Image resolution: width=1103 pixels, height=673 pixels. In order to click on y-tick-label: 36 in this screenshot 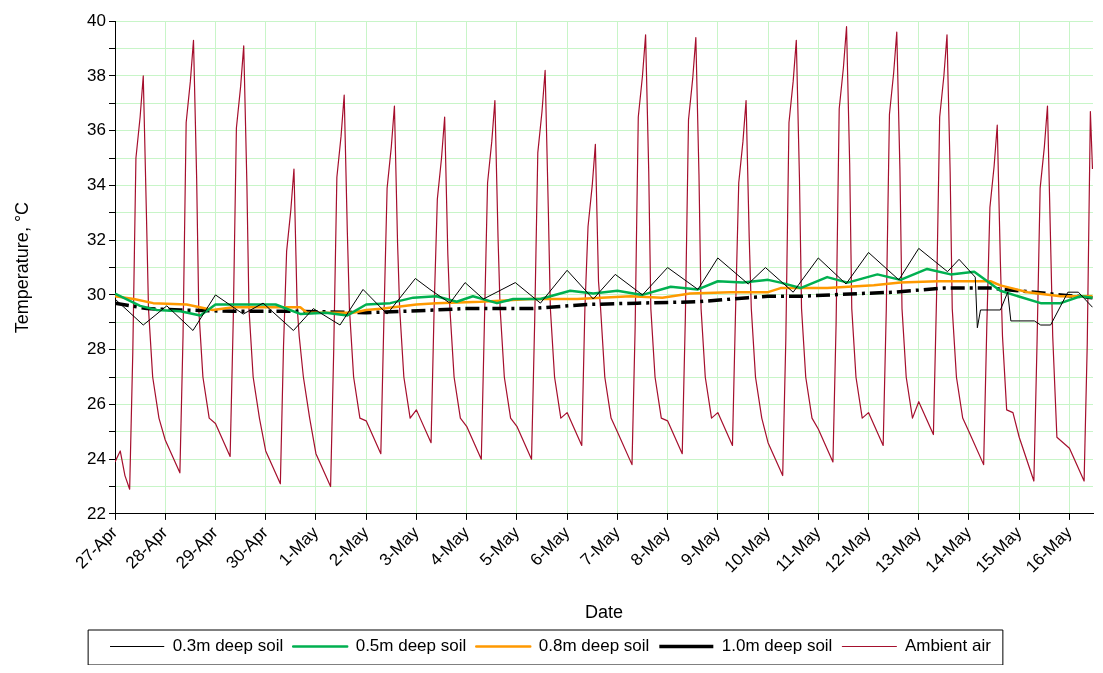, I will do `click(96, 130)`.